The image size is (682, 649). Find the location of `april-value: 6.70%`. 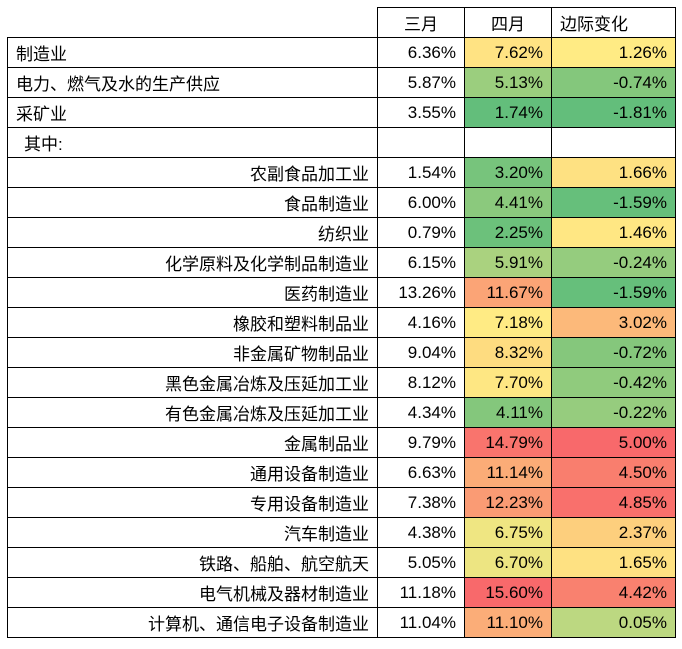

april-value: 6.70% is located at coordinates (508, 562).